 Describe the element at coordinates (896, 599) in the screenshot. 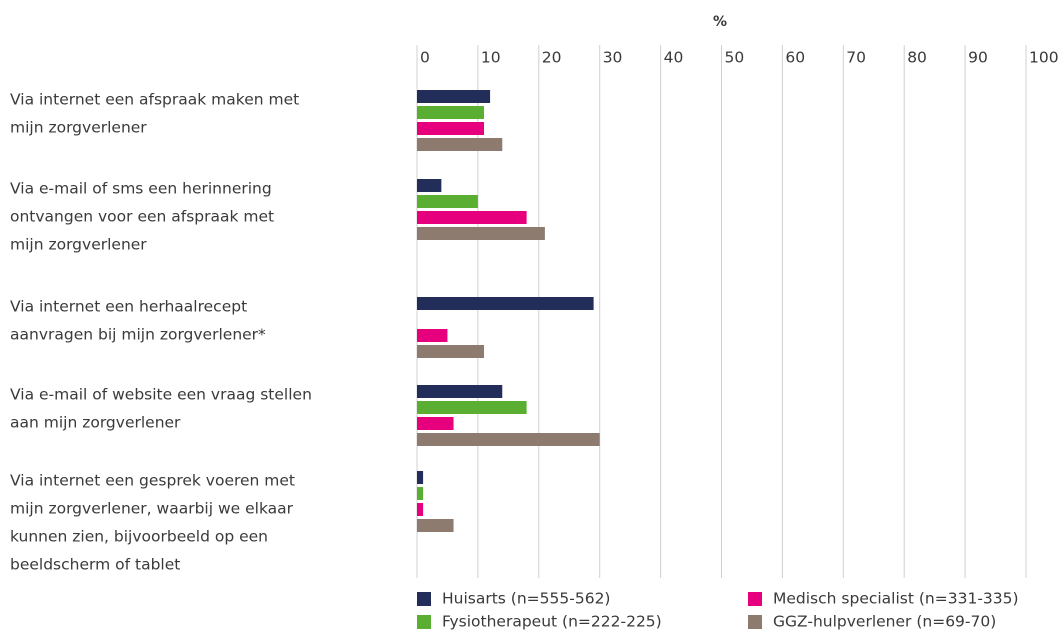

I see `legend-label: Medisch specialist (n=331-335)` at that location.